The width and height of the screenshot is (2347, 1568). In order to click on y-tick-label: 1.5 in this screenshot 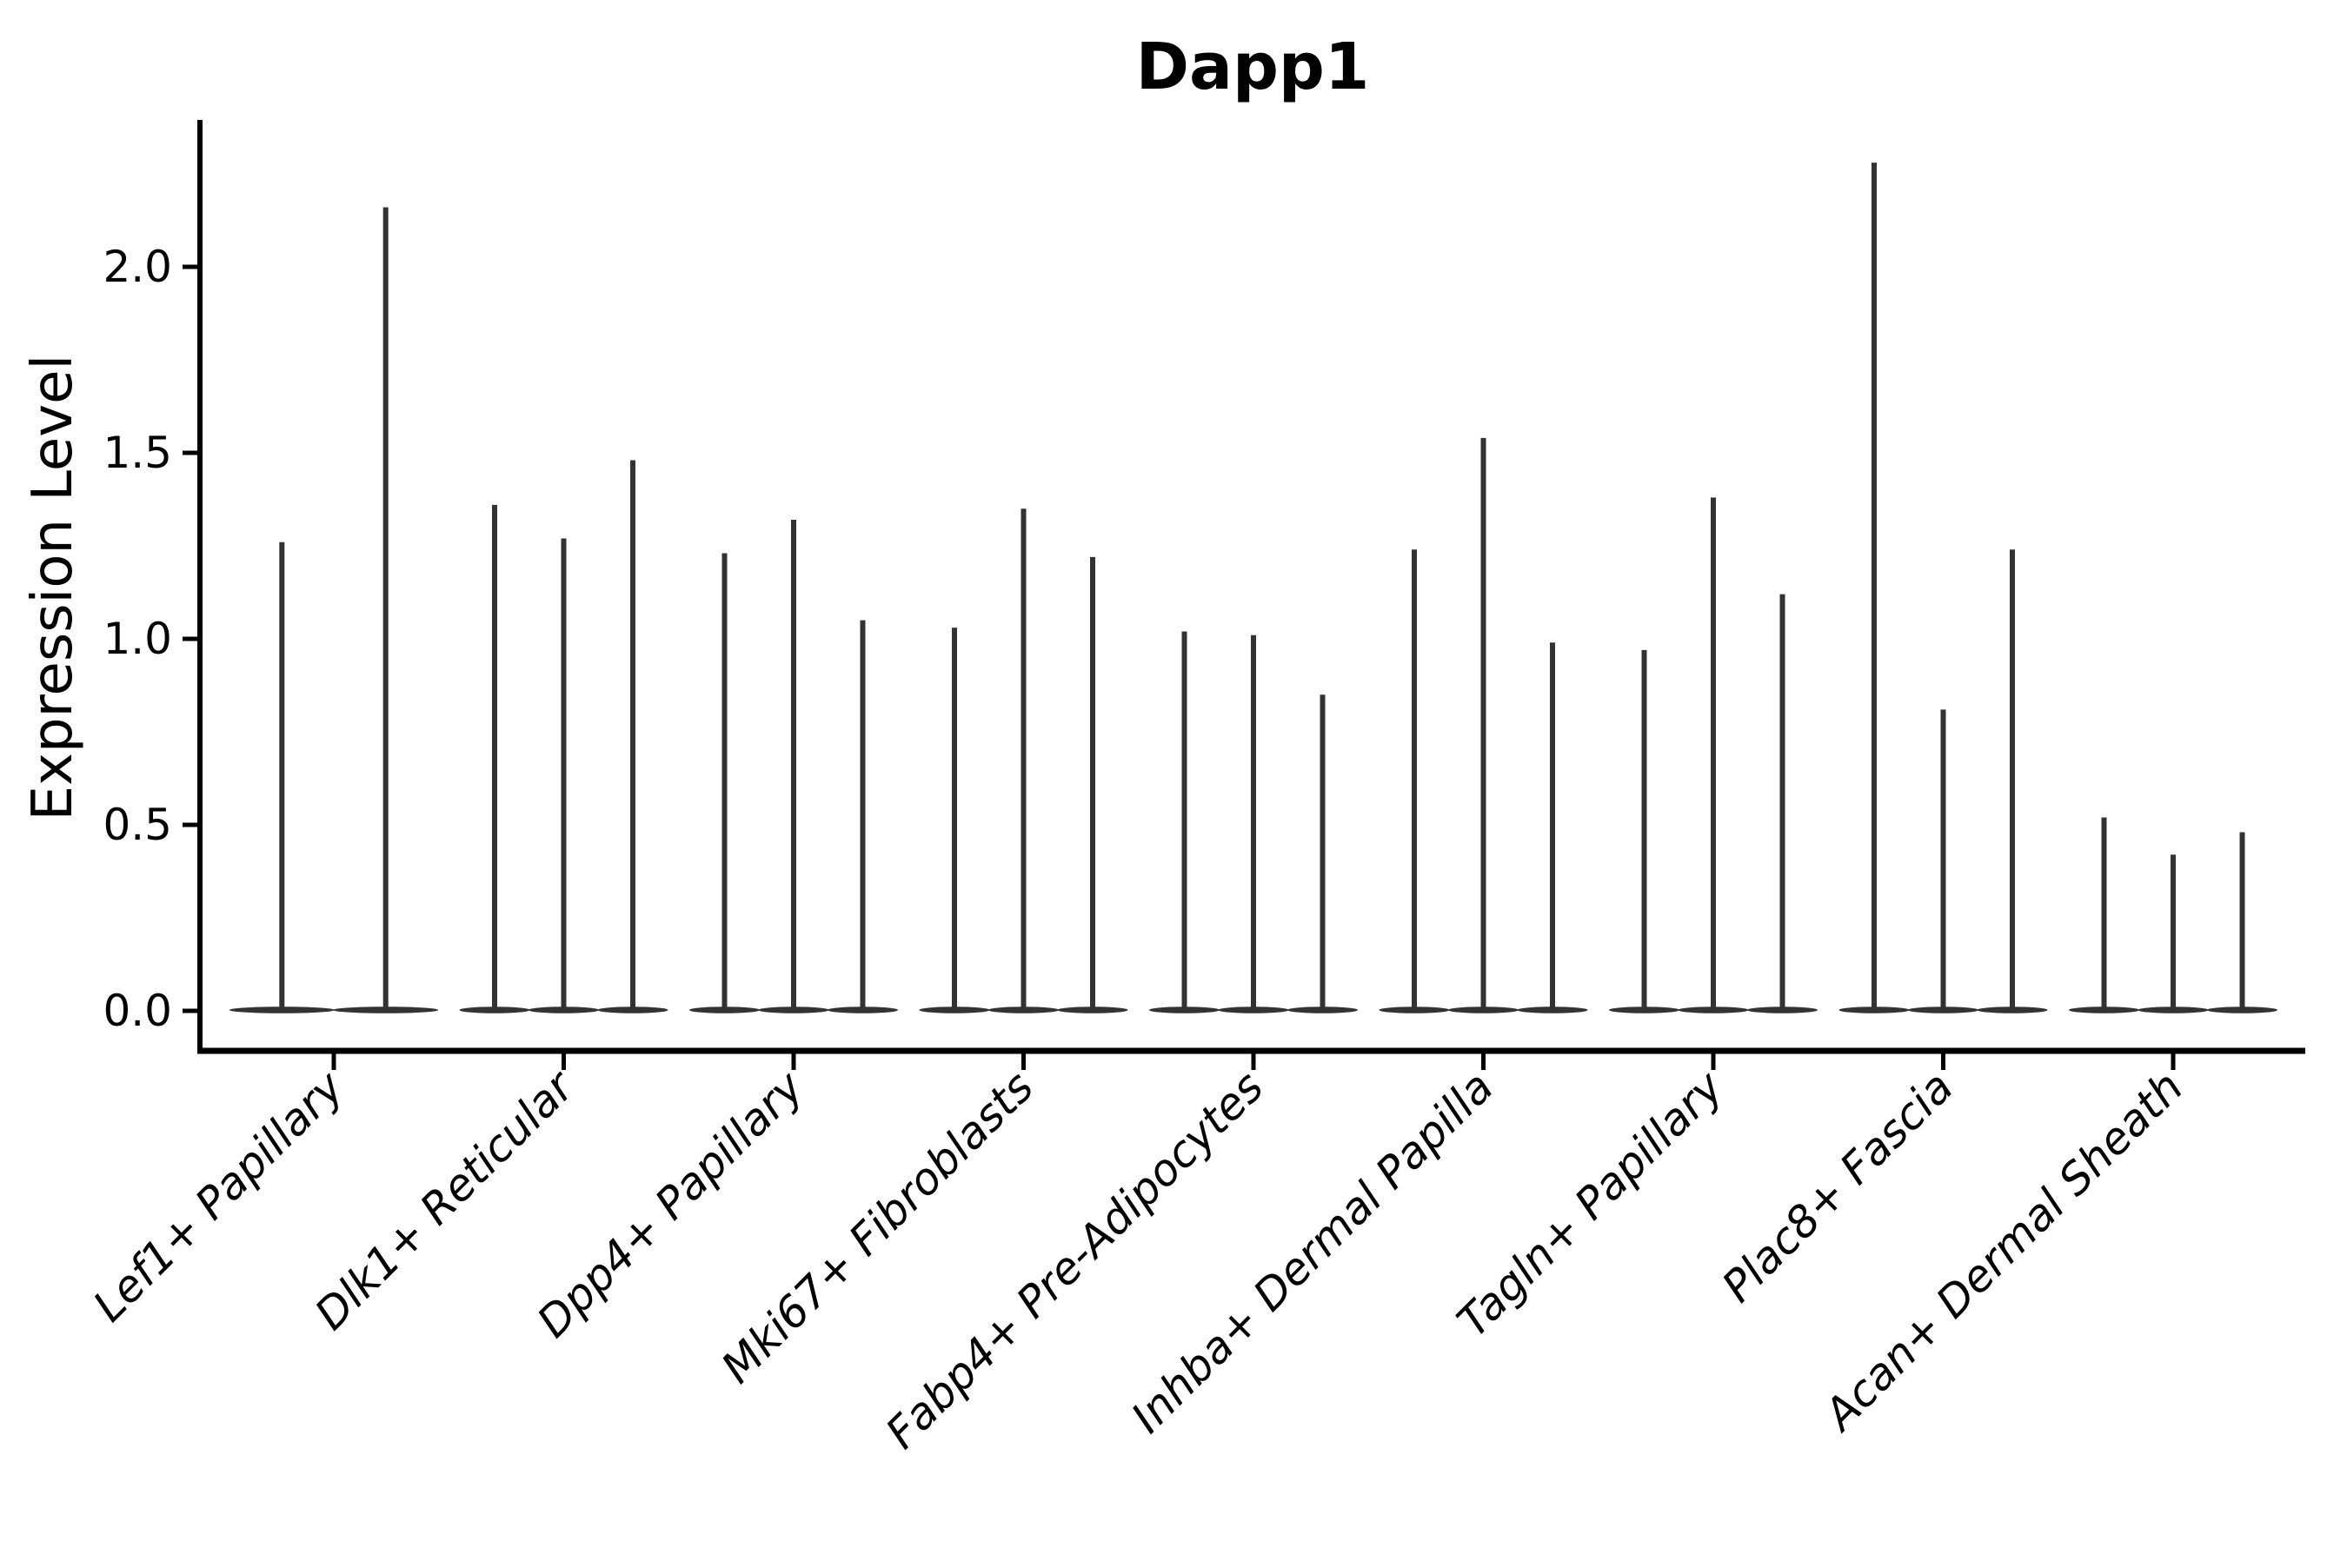, I will do `click(137, 453)`.